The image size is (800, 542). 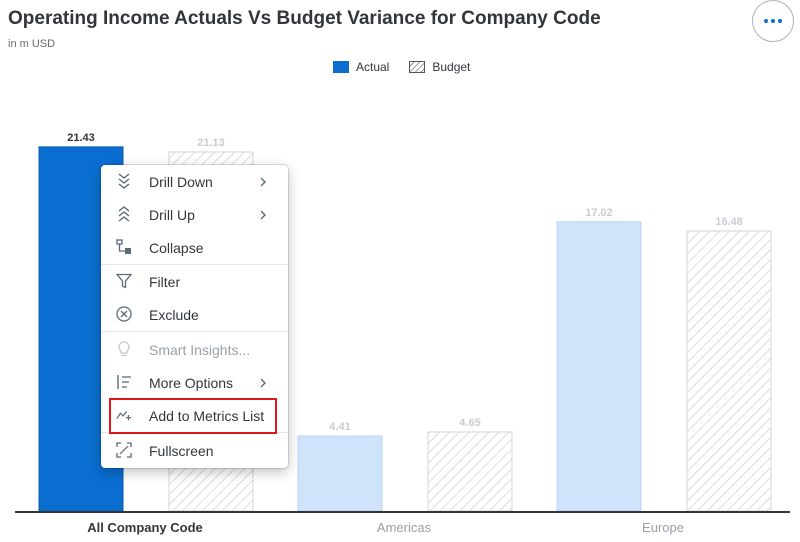 I want to click on collapse-icon, so click(x=124, y=247).